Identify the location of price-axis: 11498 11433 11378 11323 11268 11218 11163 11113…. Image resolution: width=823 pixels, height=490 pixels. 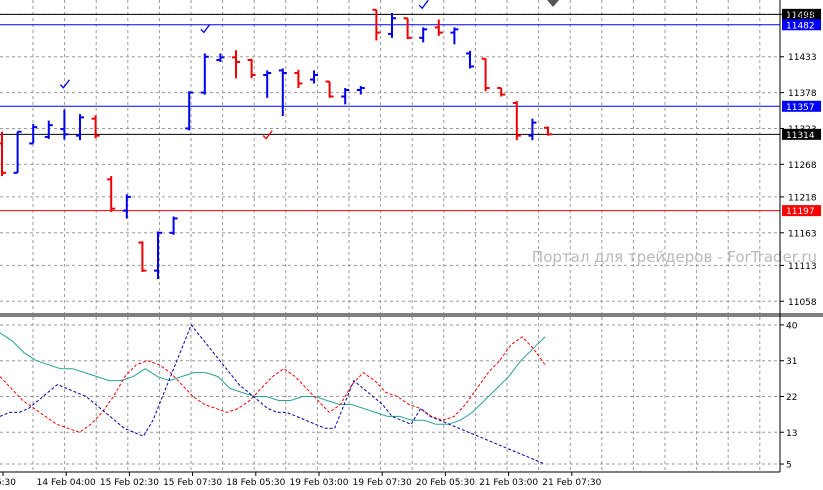
(798, 159).